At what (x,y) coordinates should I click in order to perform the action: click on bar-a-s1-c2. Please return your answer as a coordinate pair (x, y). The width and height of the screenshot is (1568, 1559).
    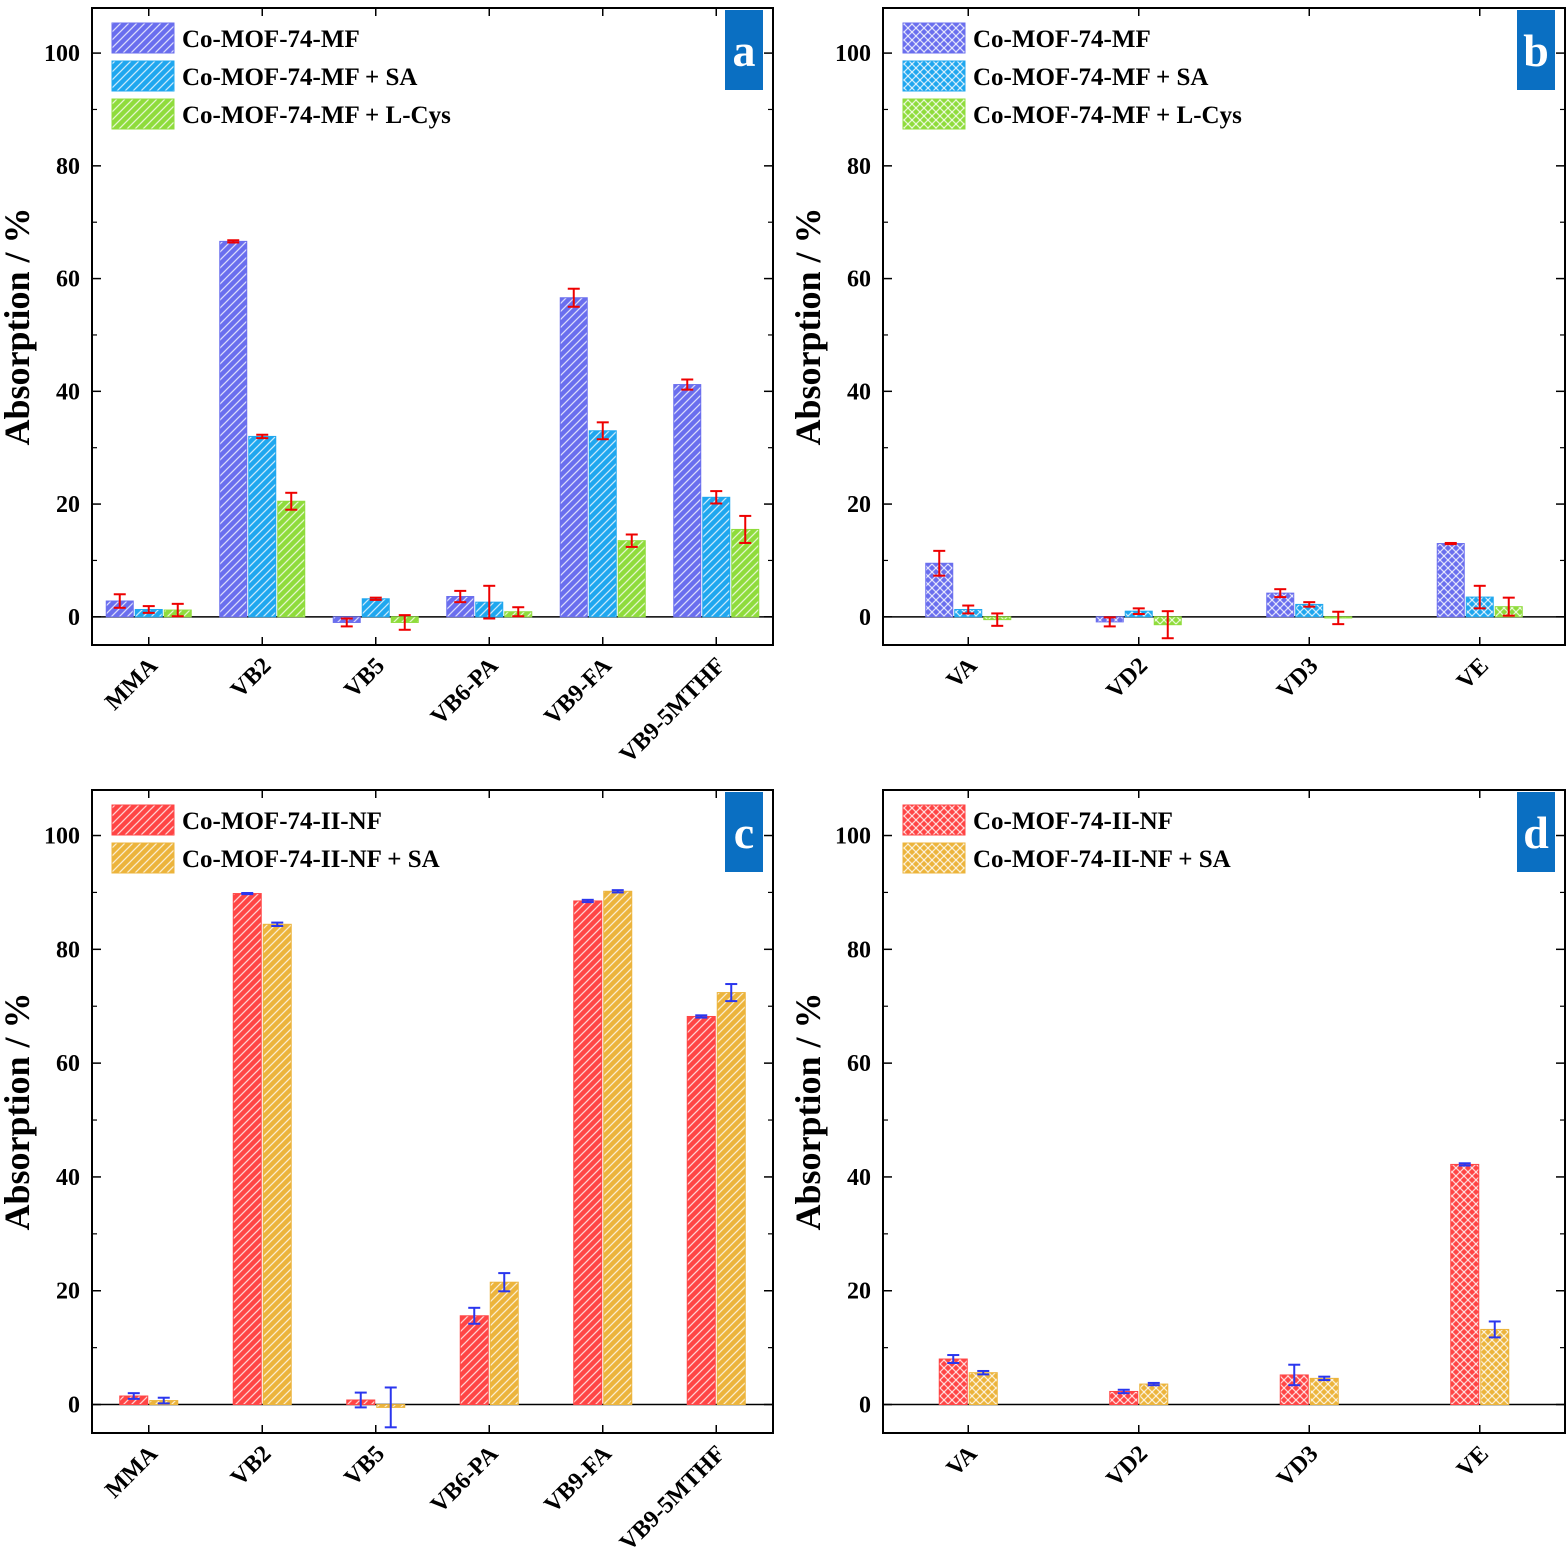
    Looking at the image, I should click on (375, 608).